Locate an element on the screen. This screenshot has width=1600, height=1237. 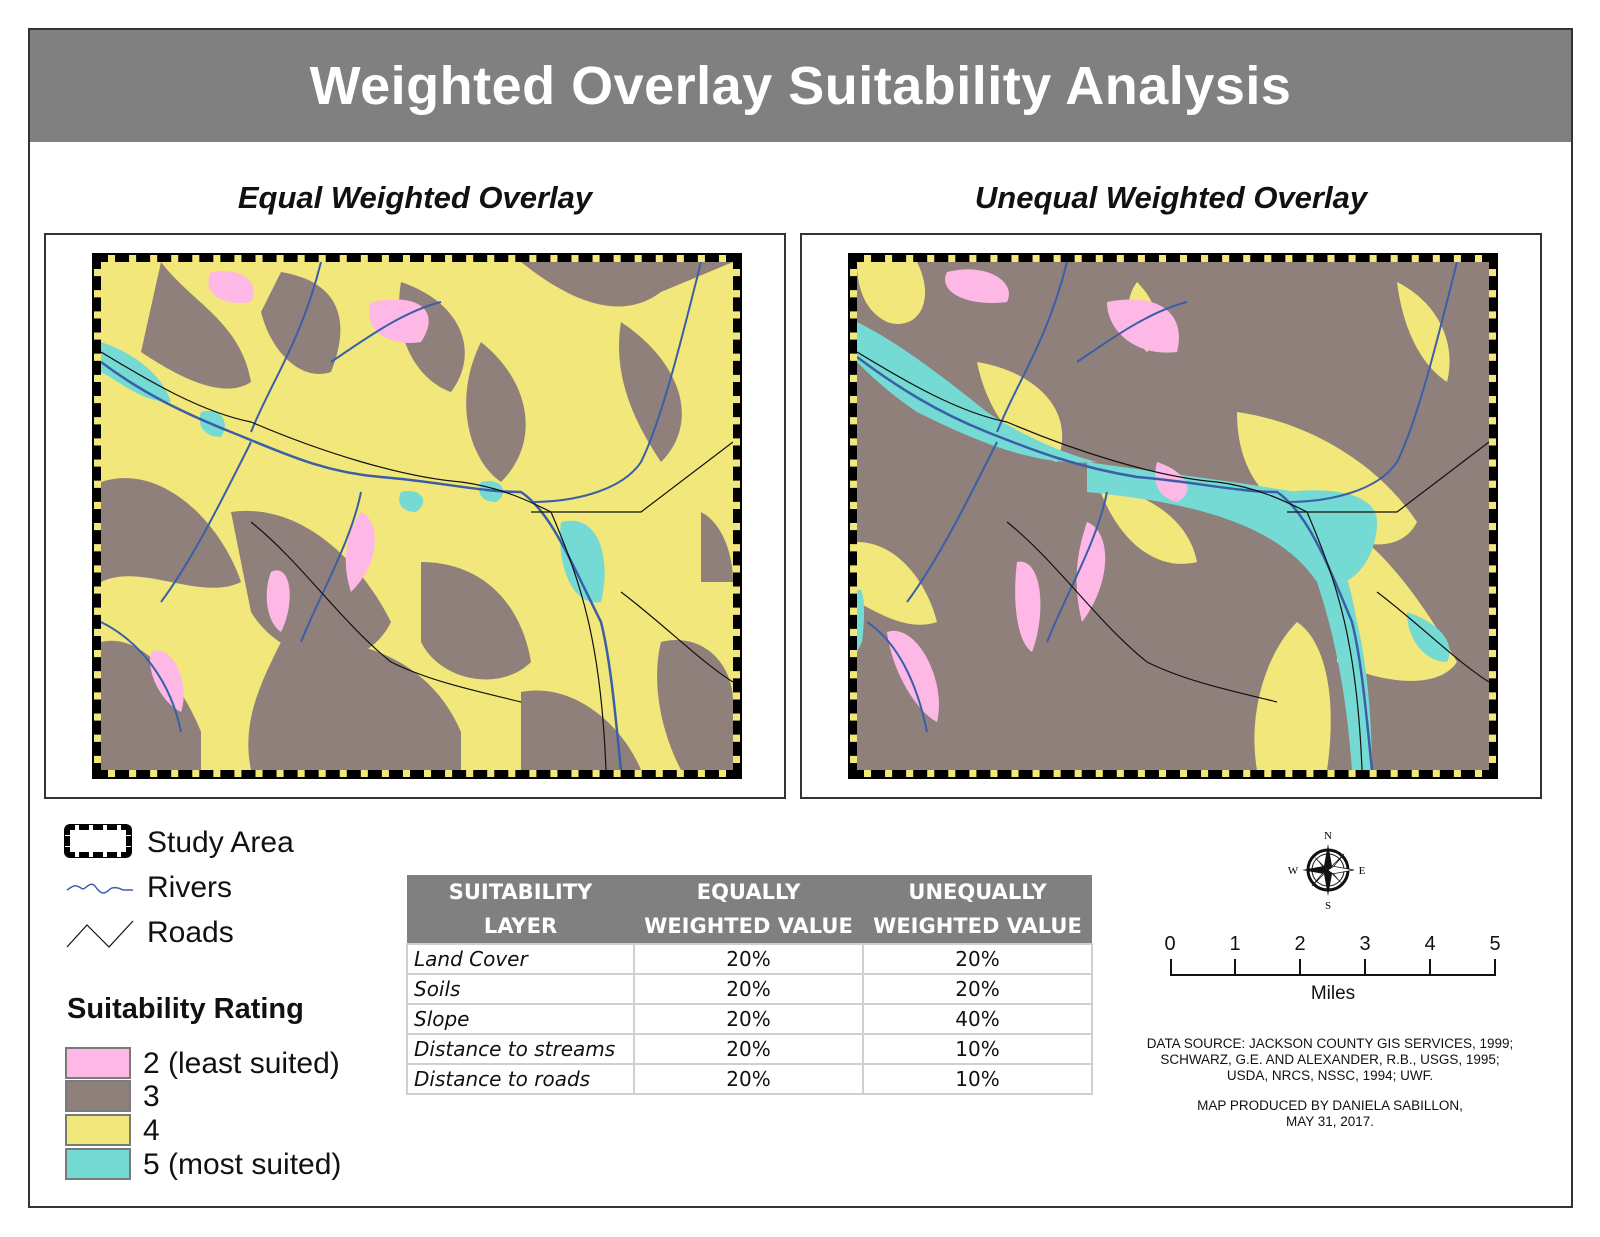
table-row: Slope 20% 40% is located at coordinates (749, 1019).